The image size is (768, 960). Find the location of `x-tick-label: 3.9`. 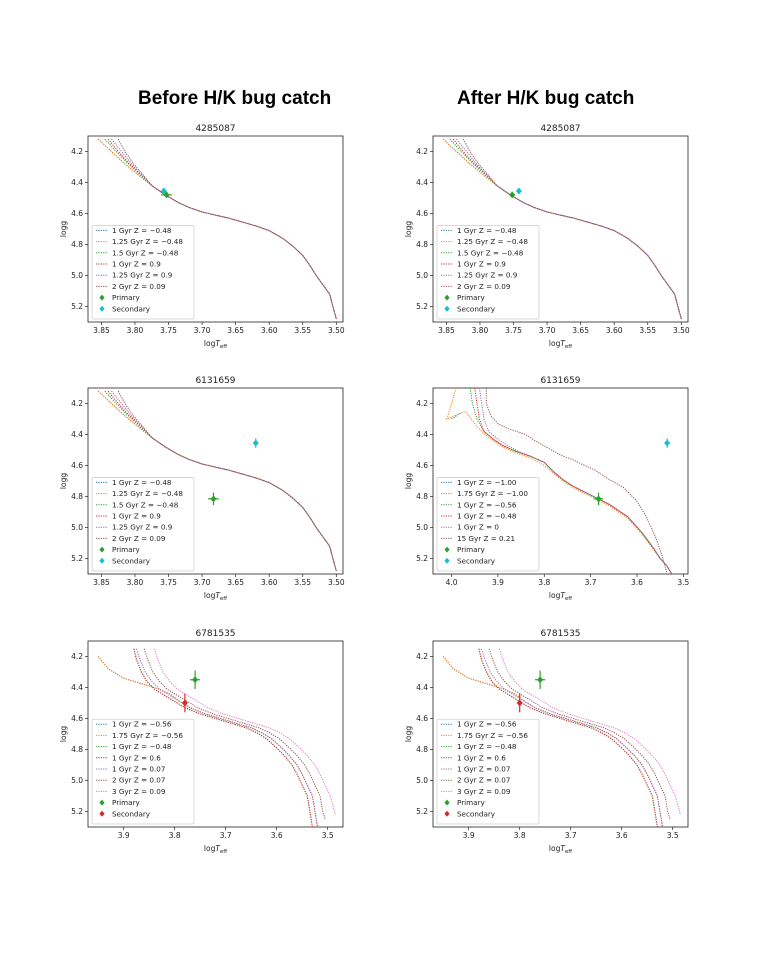

x-tick-label: 3.9 is located at coordinates (124, 835).